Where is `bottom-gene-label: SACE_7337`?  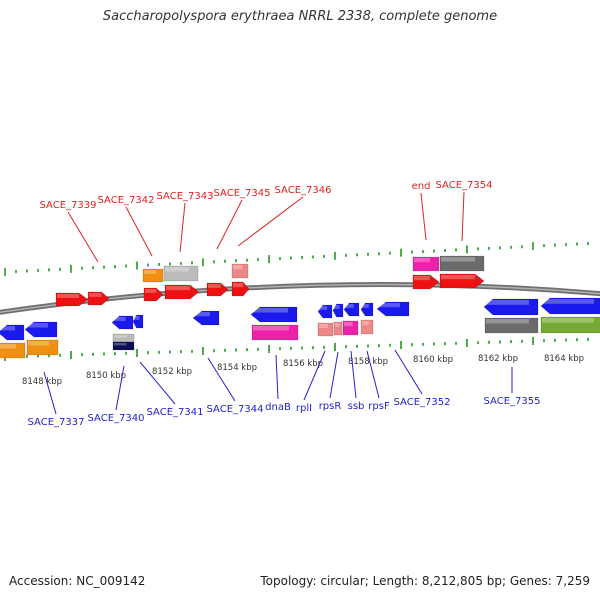
bottom-gene-label: SACE_7337 is located at coordinates (56, 422).